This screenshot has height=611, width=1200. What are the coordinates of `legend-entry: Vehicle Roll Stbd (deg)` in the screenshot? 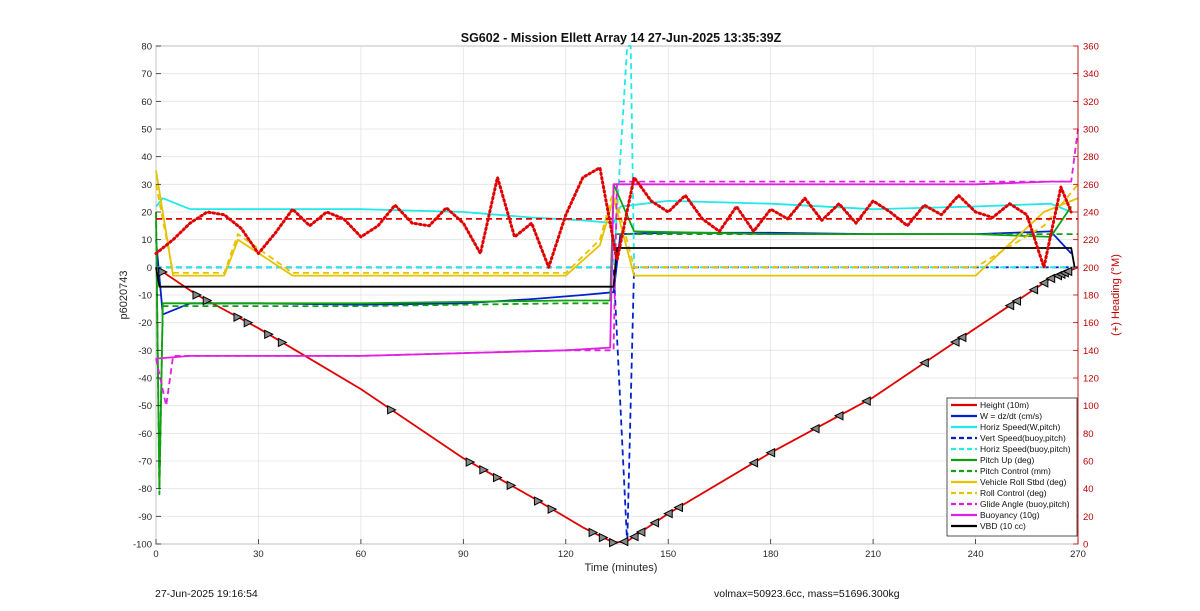 It's located at (1023, 482).